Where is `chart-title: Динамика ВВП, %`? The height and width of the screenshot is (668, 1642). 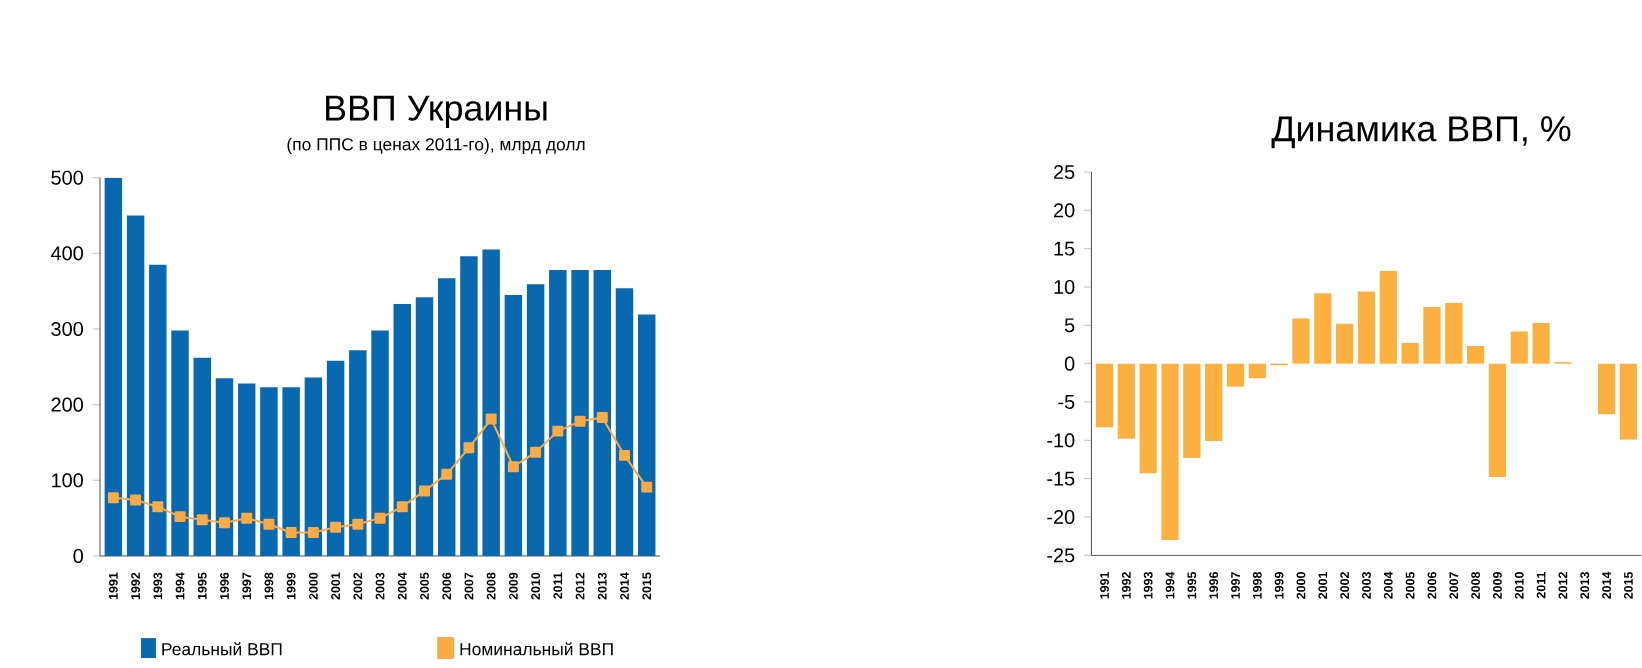
chart-title: Динамика ВВП, % is located at coordinates (1421, 131).